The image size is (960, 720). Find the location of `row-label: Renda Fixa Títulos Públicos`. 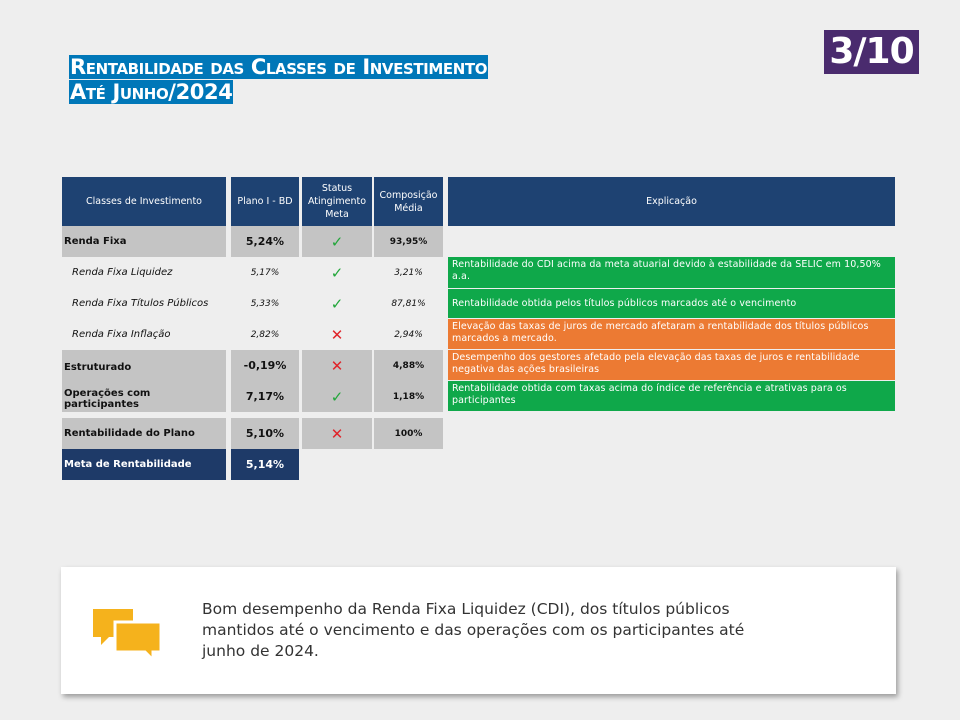

row-label: Renda Fixa Títulos Públicos is located at coordinates (140, 303).